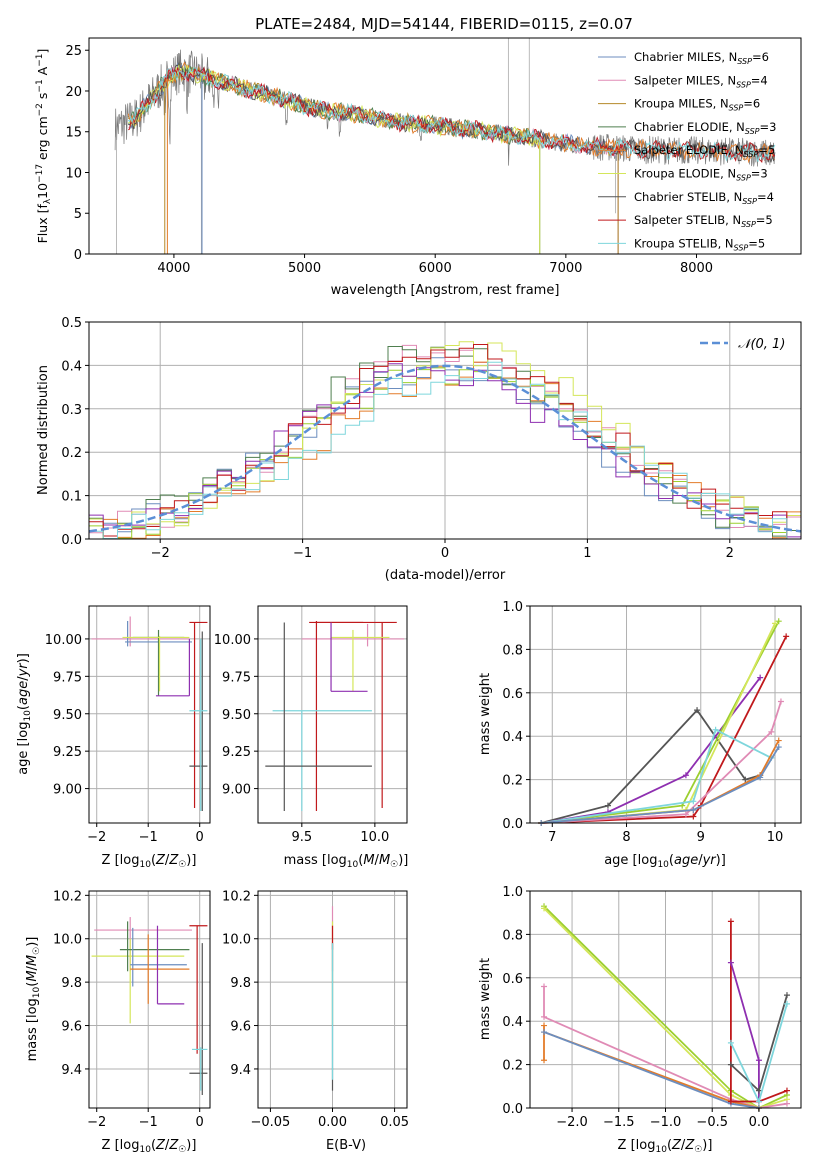  What do you see at coordinates (705, 128) in the screenshot?
I see `legend-label: Chabrier ELODIE, NSSP=3` at bounding box center [705, 128].